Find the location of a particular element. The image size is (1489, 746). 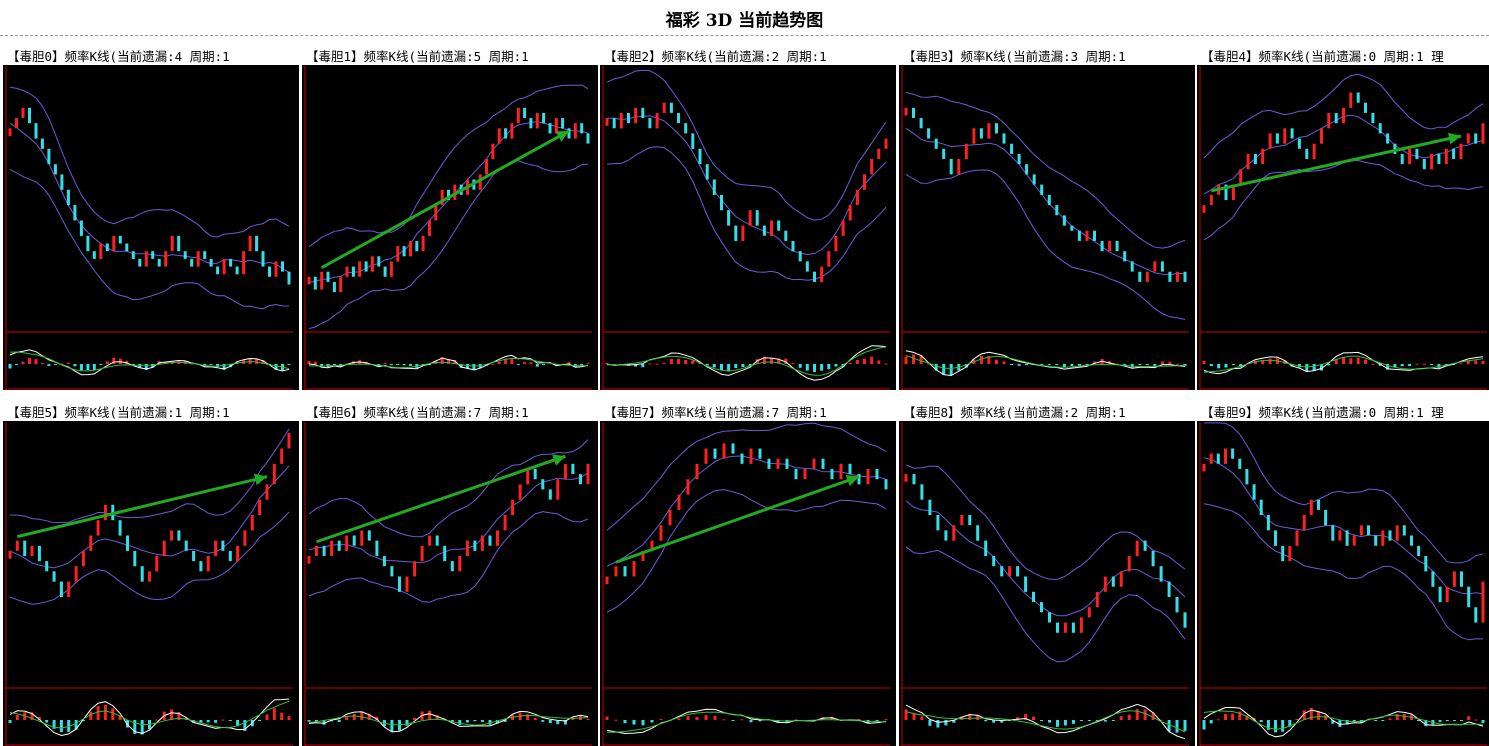

chart-panel-6: 【毒胆6】频率K线(当前遗漏:7 周期:1 is located at coordinates (450, 571).